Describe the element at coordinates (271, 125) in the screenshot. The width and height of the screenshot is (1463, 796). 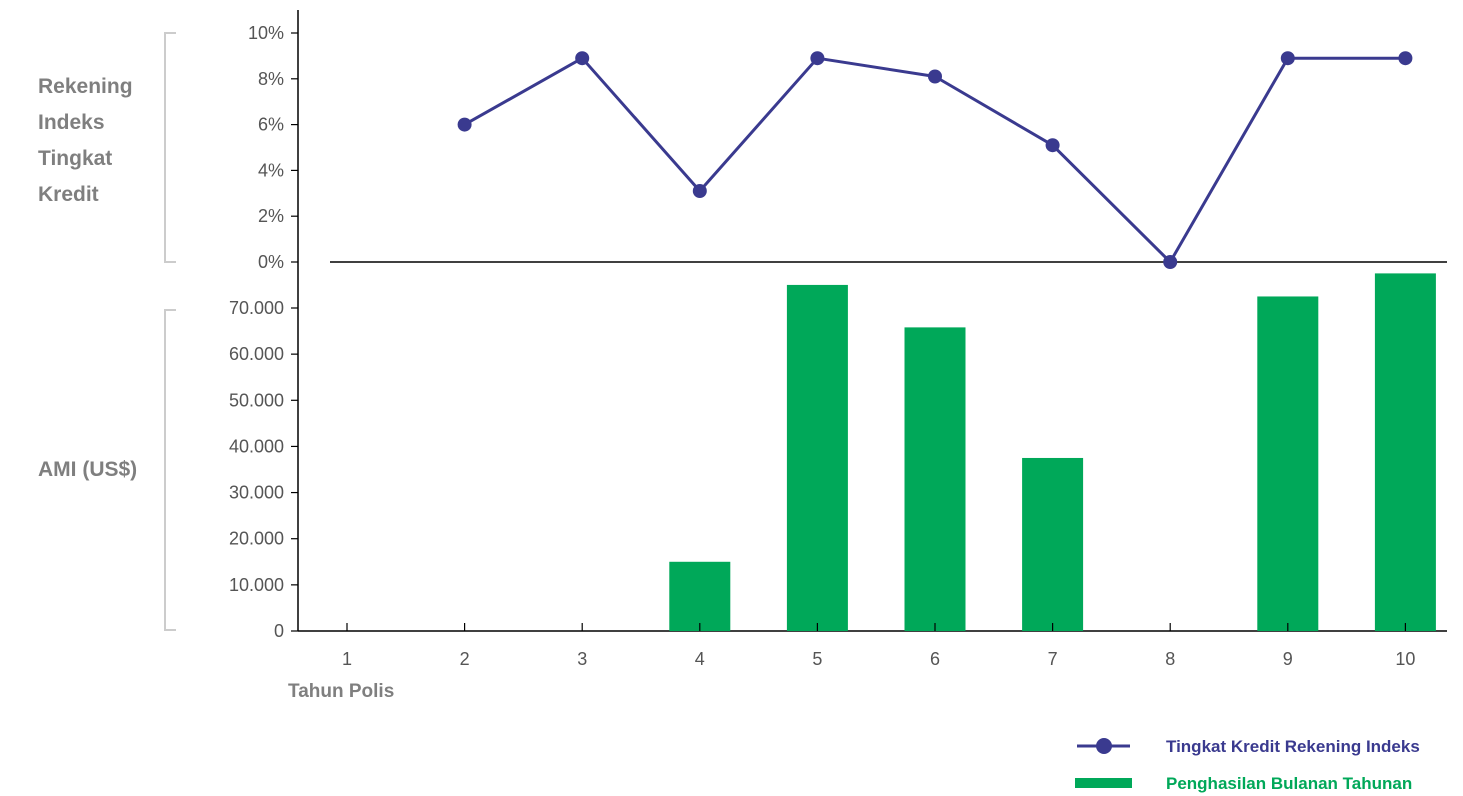
I see `y-tick-label: 6%` at that location.